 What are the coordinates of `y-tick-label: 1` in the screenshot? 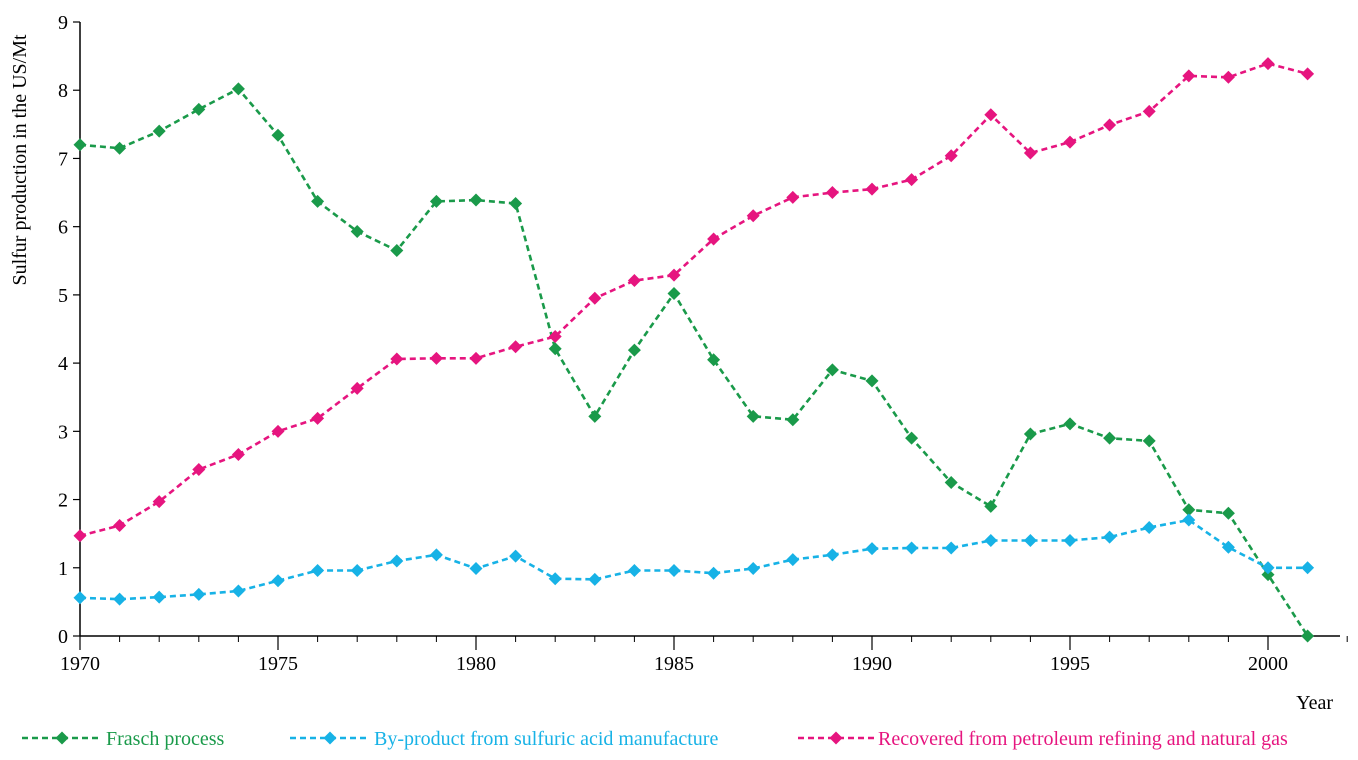 It's located at (63, 569).